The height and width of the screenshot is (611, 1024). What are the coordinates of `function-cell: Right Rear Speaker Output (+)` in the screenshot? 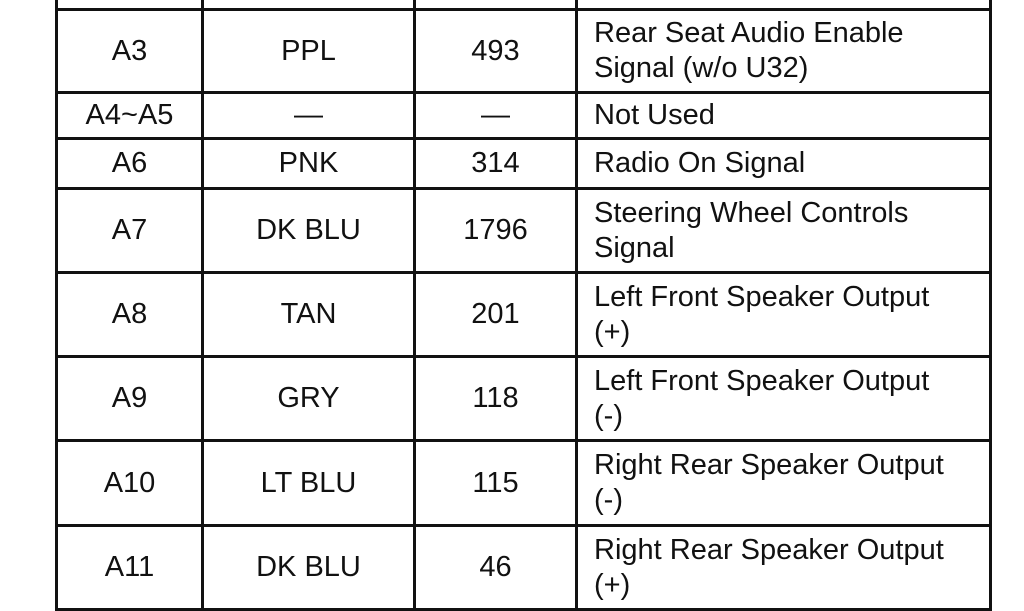 It's located at (783, 567).